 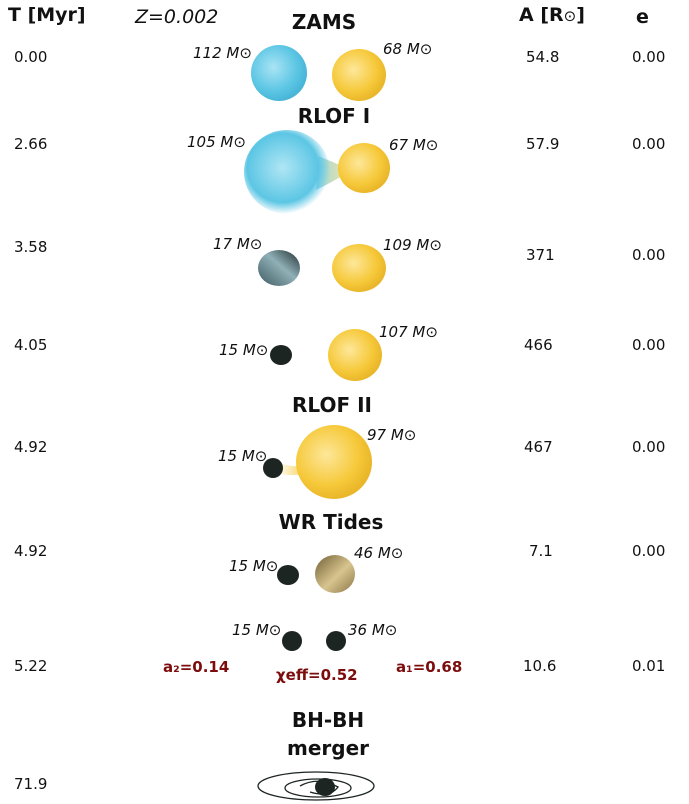 I want to click on star-secondary-accretor, so click(x=364, y=168).